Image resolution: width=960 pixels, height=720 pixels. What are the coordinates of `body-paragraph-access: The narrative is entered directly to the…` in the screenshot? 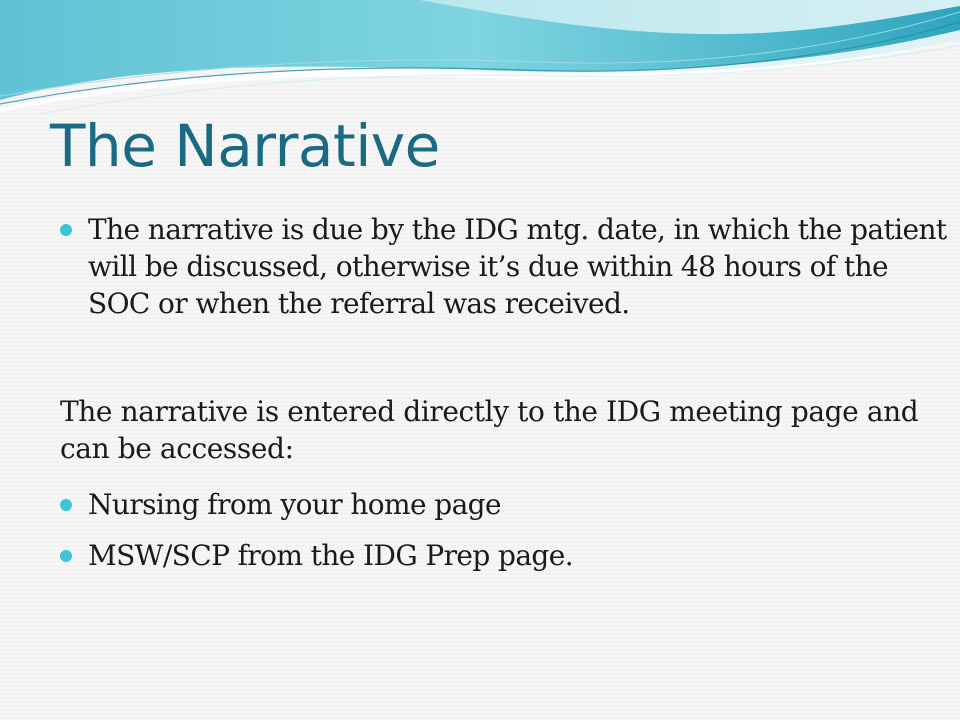 It's located at (489, 430).